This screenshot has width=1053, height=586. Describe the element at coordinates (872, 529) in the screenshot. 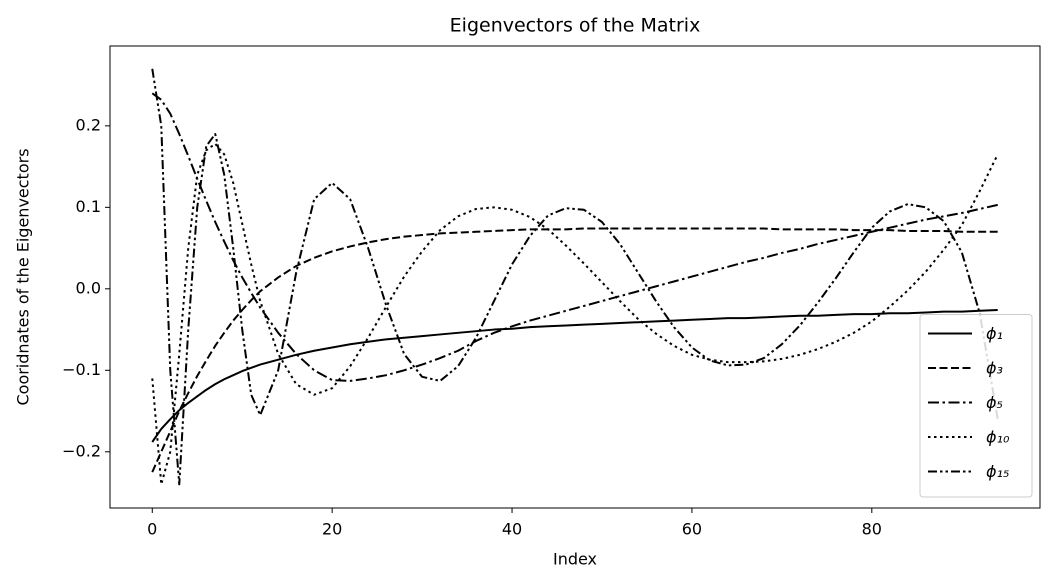

I see `x-tick-label: 80` at that location.